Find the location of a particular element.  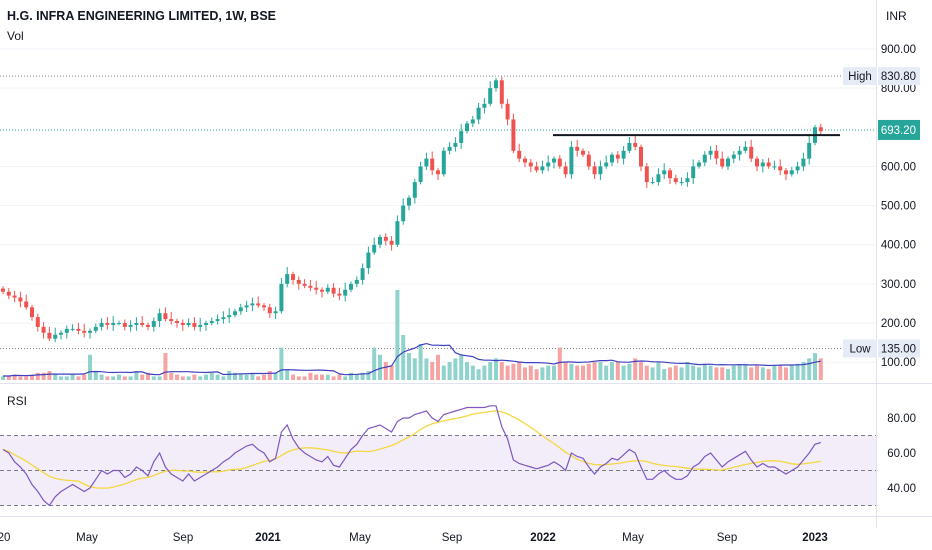

price-tick-label: 600.00 is located at coordinates (898, 167).